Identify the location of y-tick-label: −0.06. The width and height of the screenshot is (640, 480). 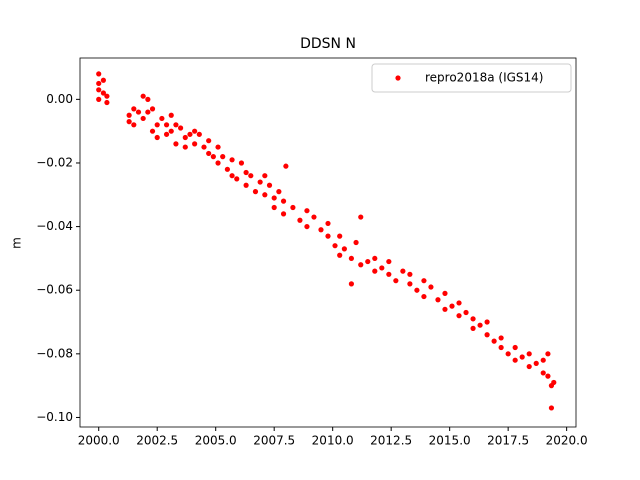
(54, 290).